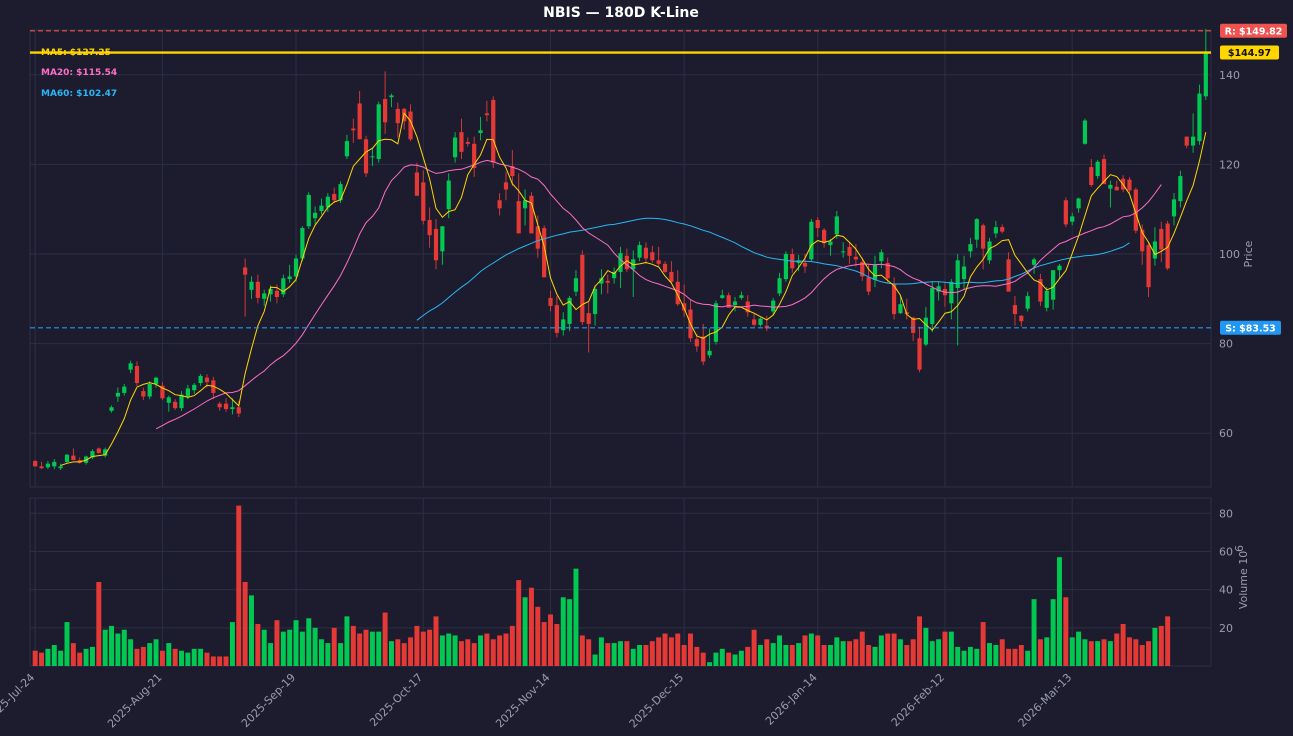  Describe the element at coordinates (1226, 344) in the screenshot. I see `price-tick-label: 80` at that location.